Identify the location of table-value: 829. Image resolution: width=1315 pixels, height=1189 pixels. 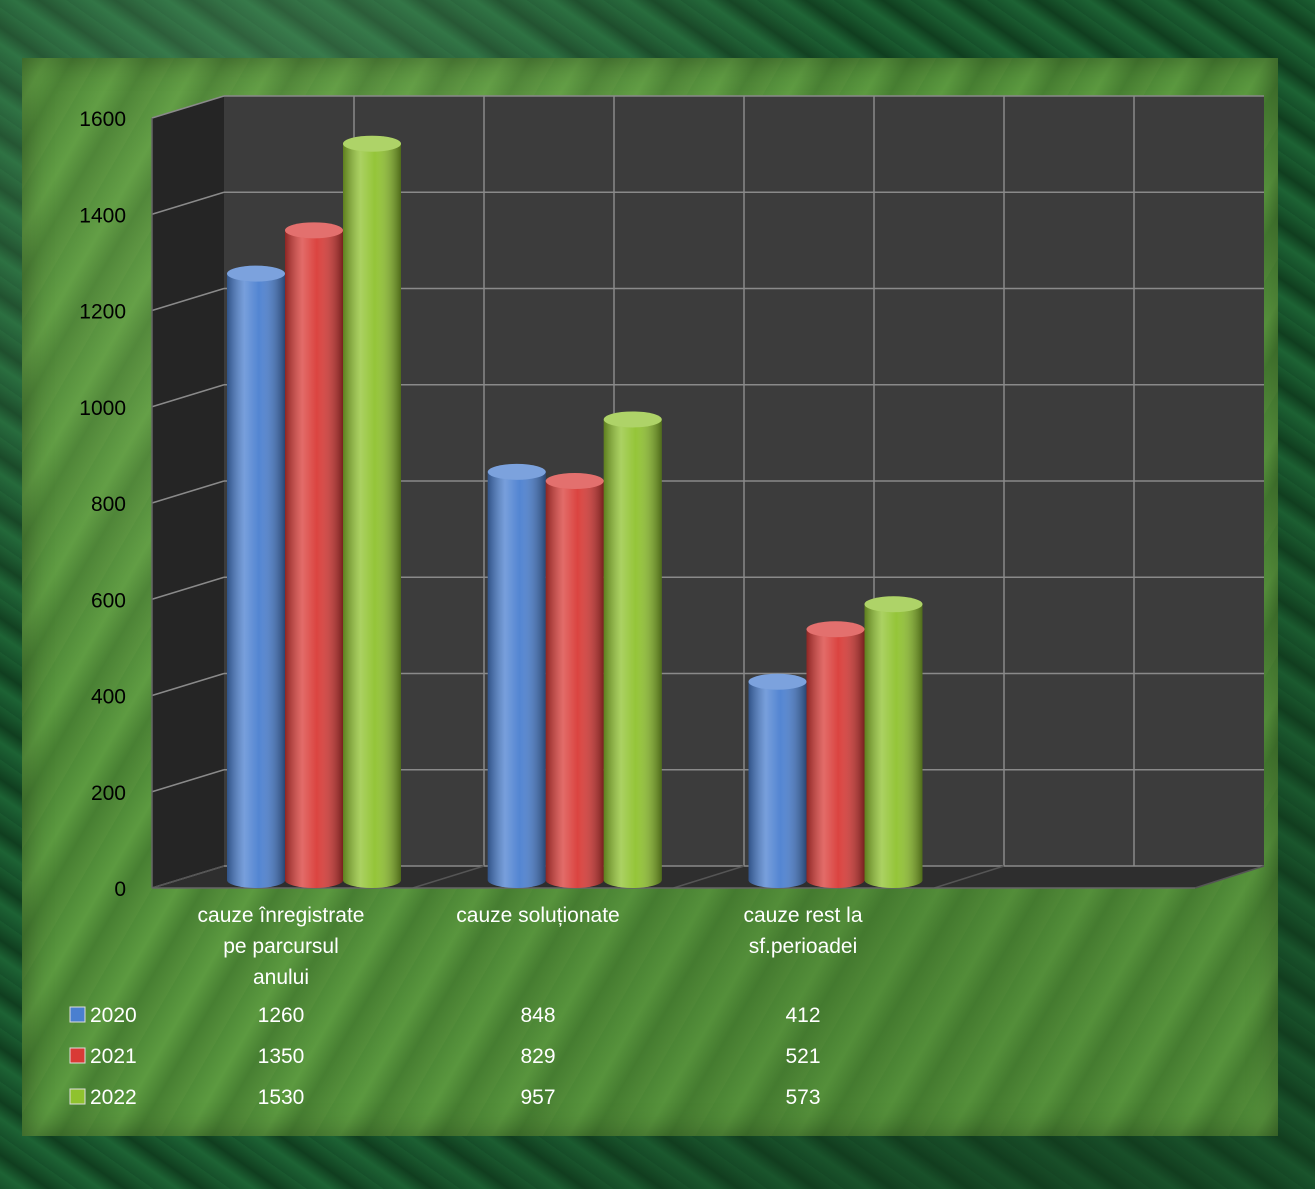
(537, 1056).